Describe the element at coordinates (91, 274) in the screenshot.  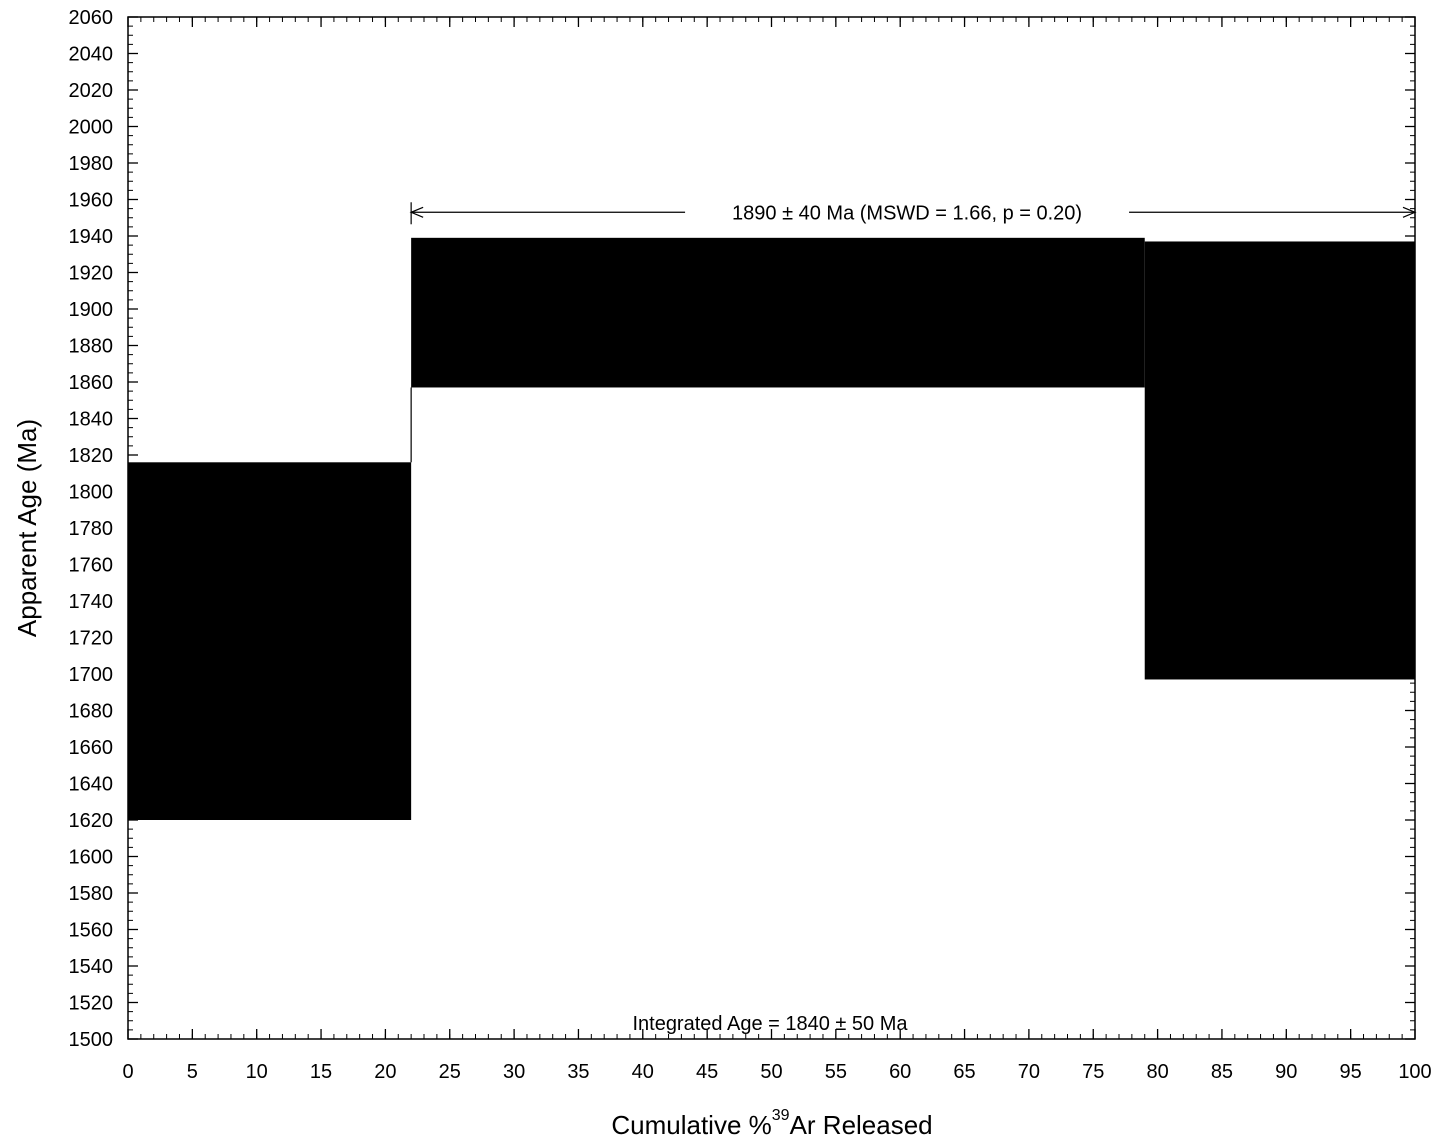
I see `y-tick-label: 1920` at that location.